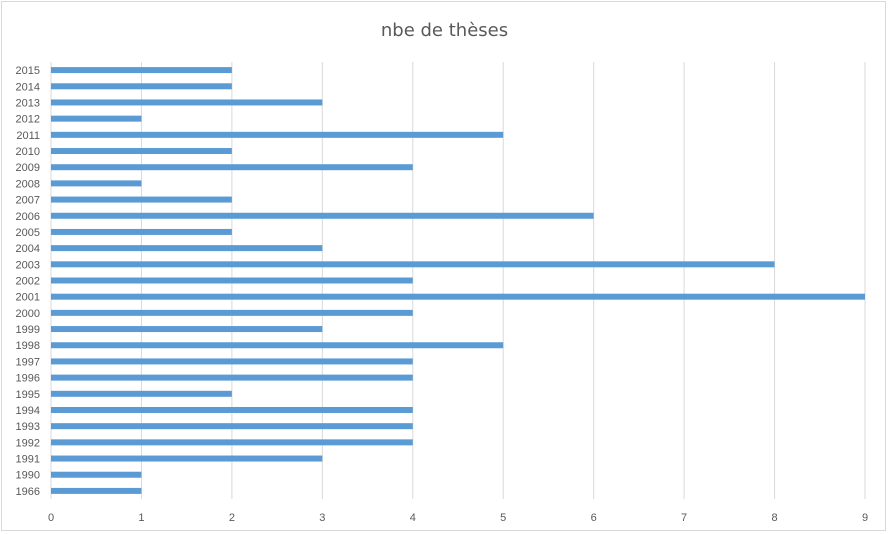 This screenshot has height=534, width=889. Describe the element at coordinates (28, 298) in the screenshot. I see `y-tick-label: 2001` at that location.